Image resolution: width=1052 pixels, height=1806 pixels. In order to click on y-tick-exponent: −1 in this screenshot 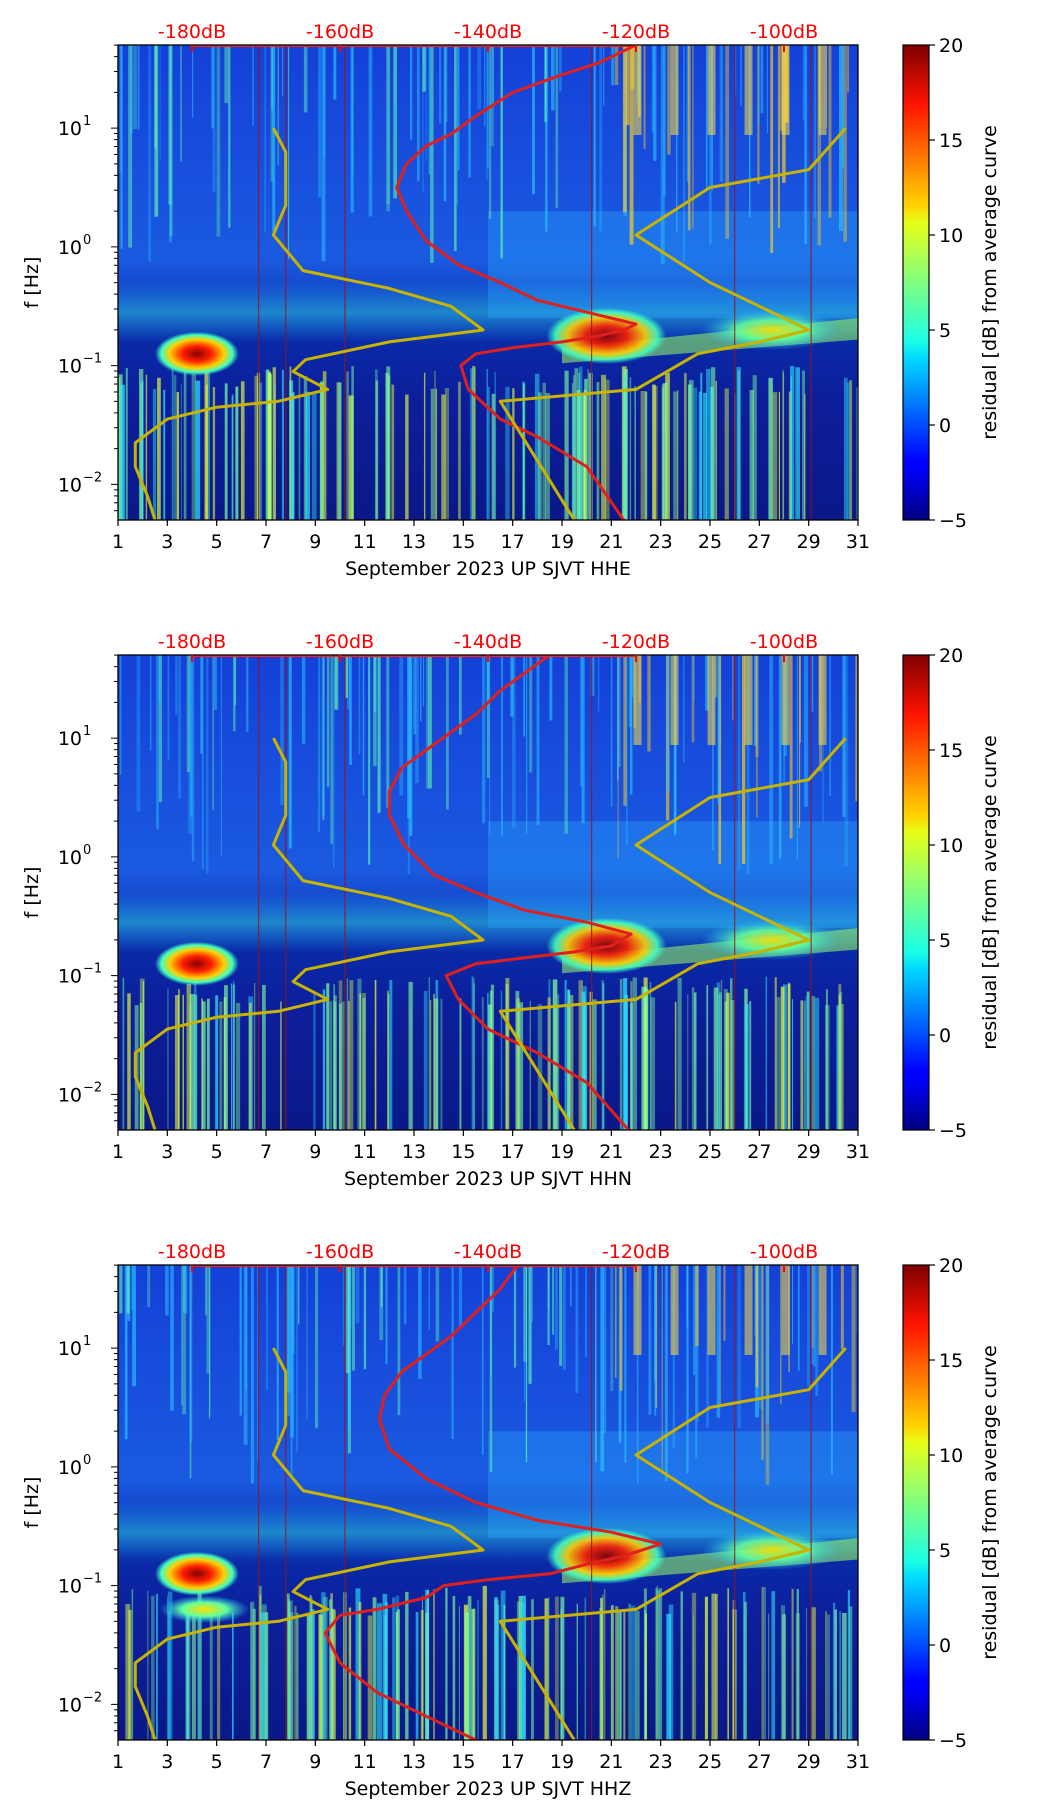, I will do `click(92, 359)`.